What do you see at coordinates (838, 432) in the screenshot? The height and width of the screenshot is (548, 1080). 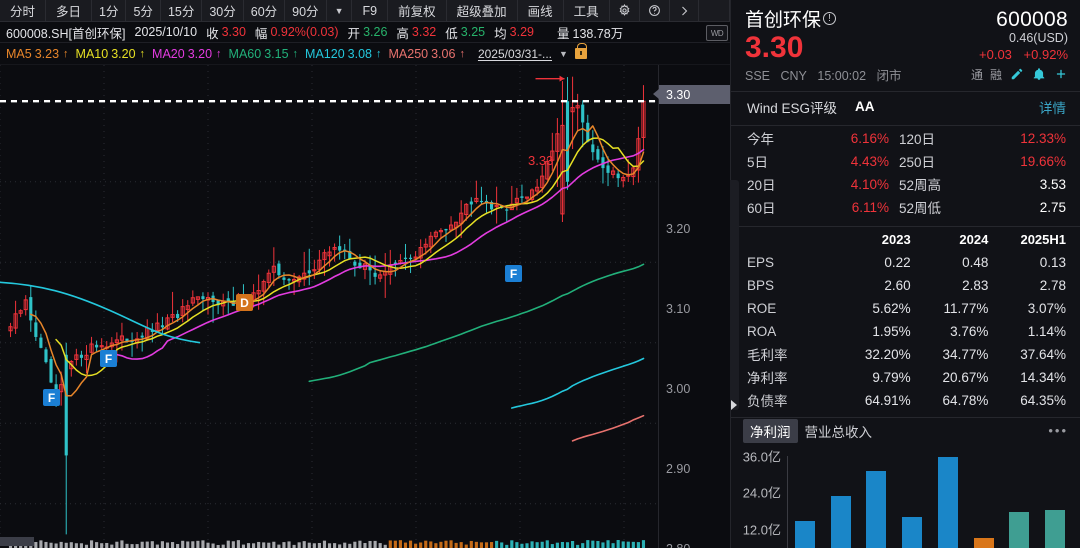 I see `tab-total-revenue: 营业总收入` at bounding box center [838, 432].